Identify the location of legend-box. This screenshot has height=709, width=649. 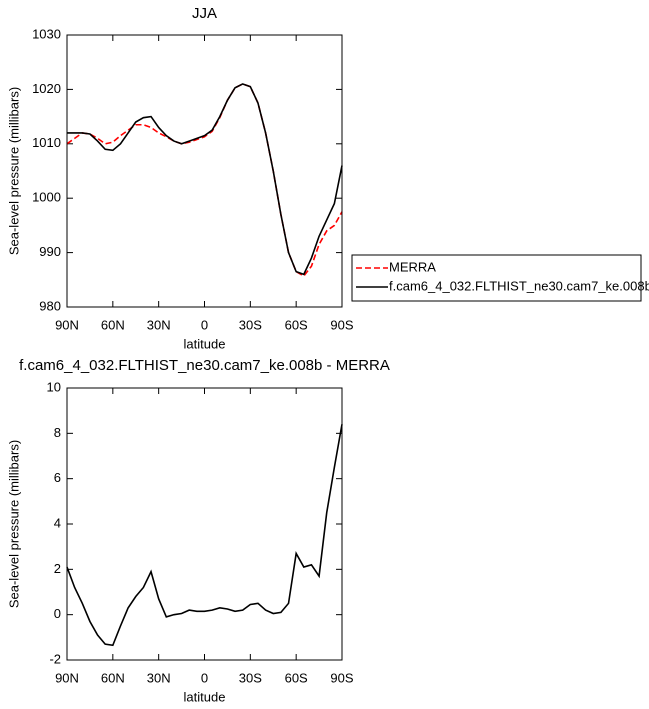
(496, 278).